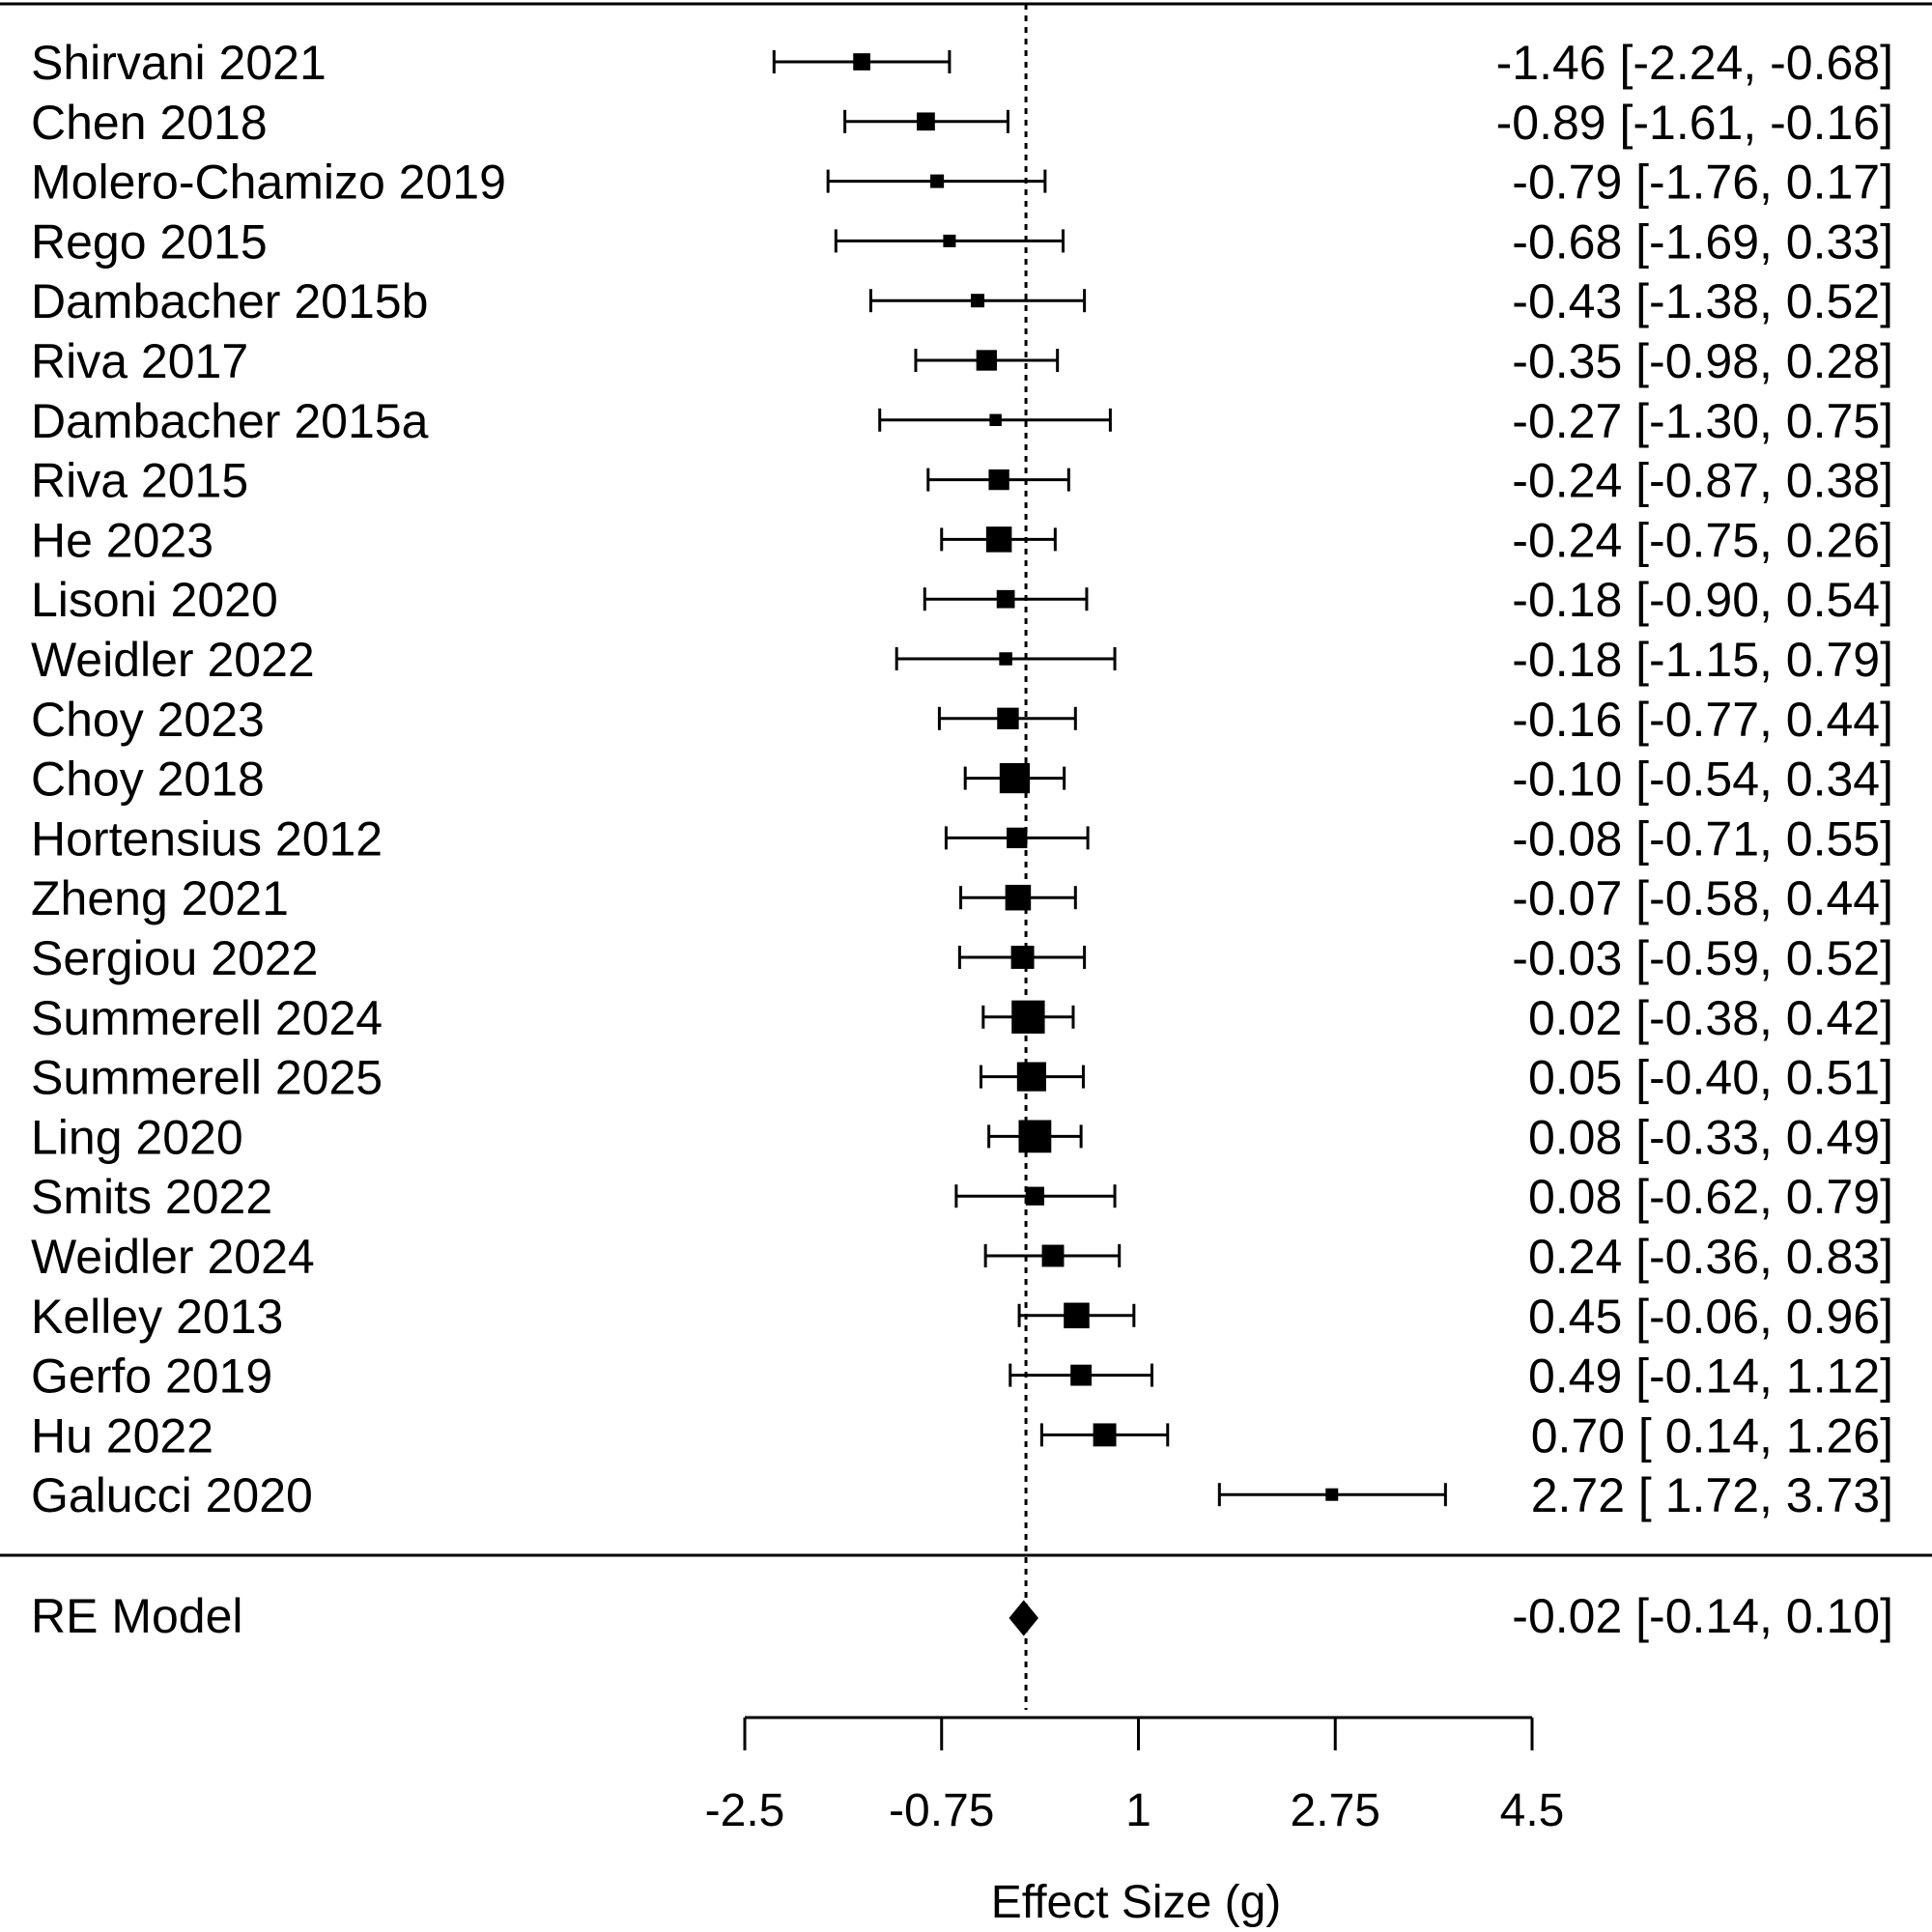  I want to click on study-ci-text: -0.24 [-0.75, 0.26], so click(1702, 540).